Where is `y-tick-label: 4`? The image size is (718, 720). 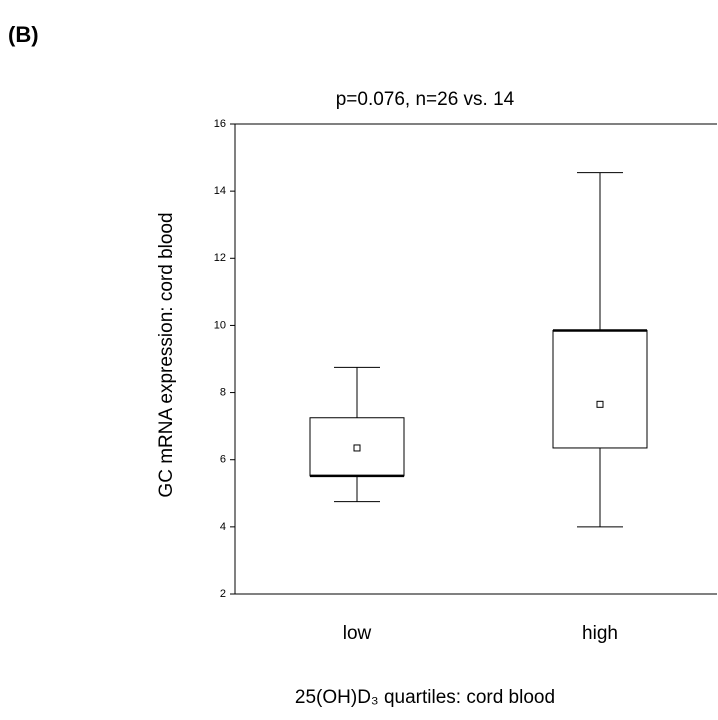 y-tick-label: 4 is located at coordinates (223, 527).